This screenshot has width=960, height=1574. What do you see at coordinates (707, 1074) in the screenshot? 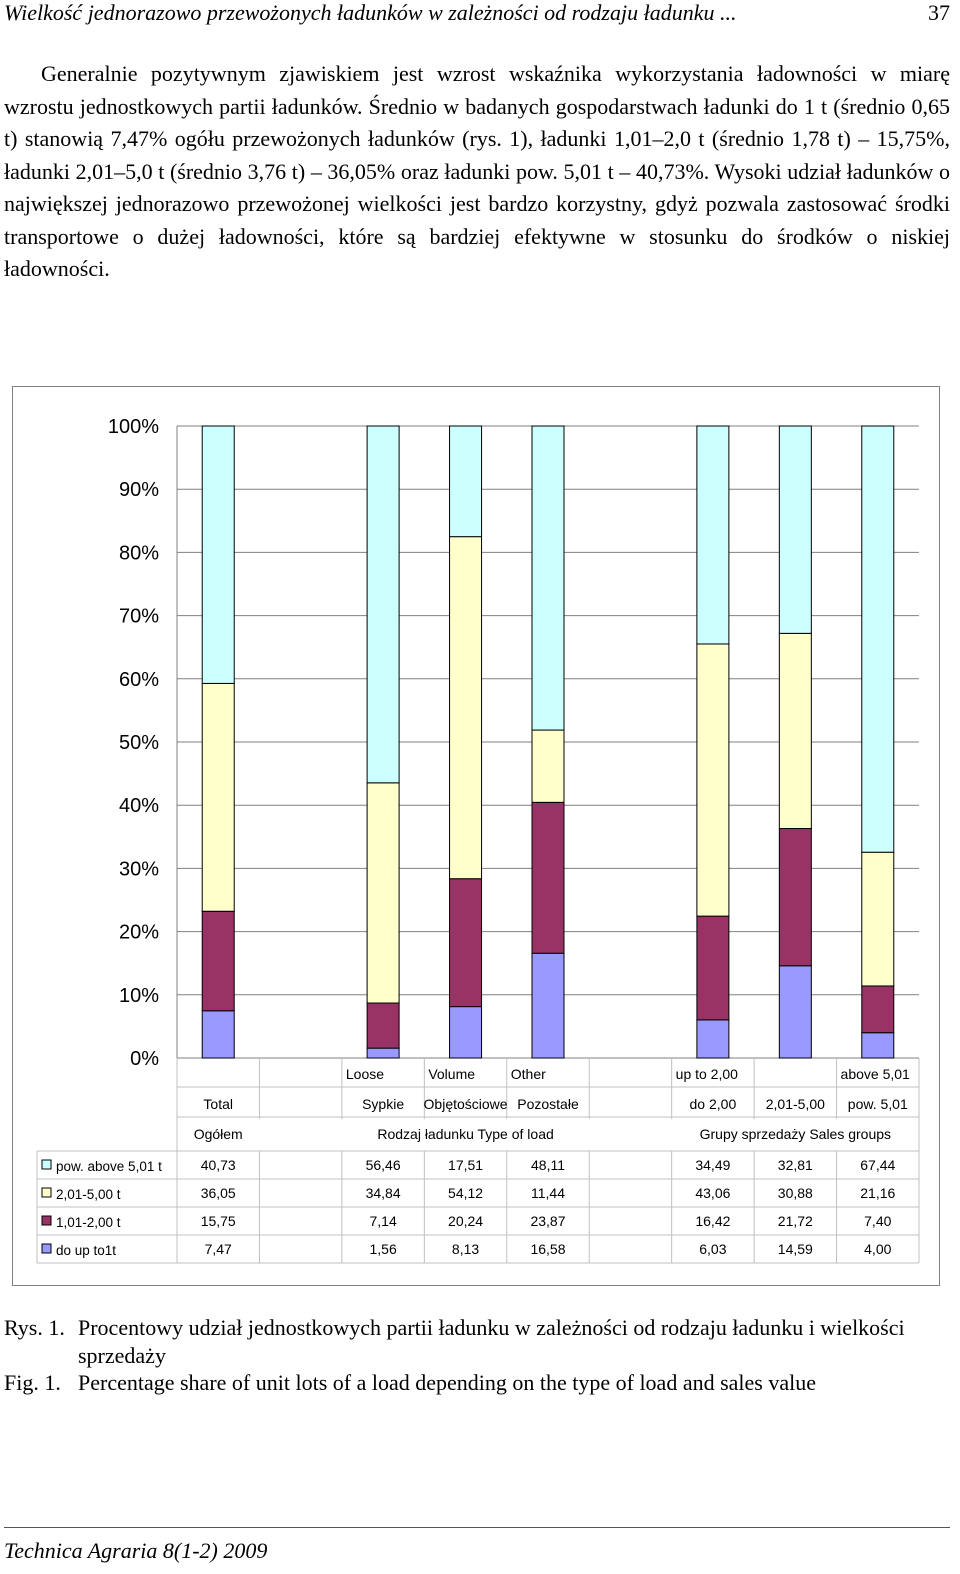
I see `category-label: up to 2,00` at bounding box center [707, 1074].